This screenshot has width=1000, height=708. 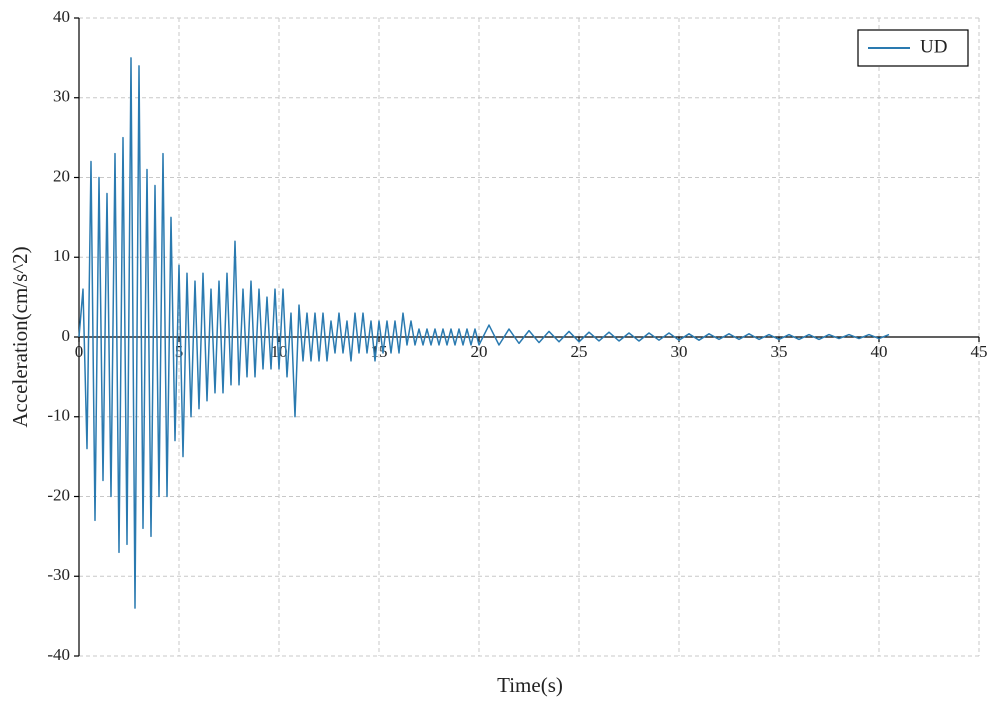 What do you see at coordinates (66, 335) in the screenshot?
I see `y-tick-label: 0` at bounding box center [66, 335].